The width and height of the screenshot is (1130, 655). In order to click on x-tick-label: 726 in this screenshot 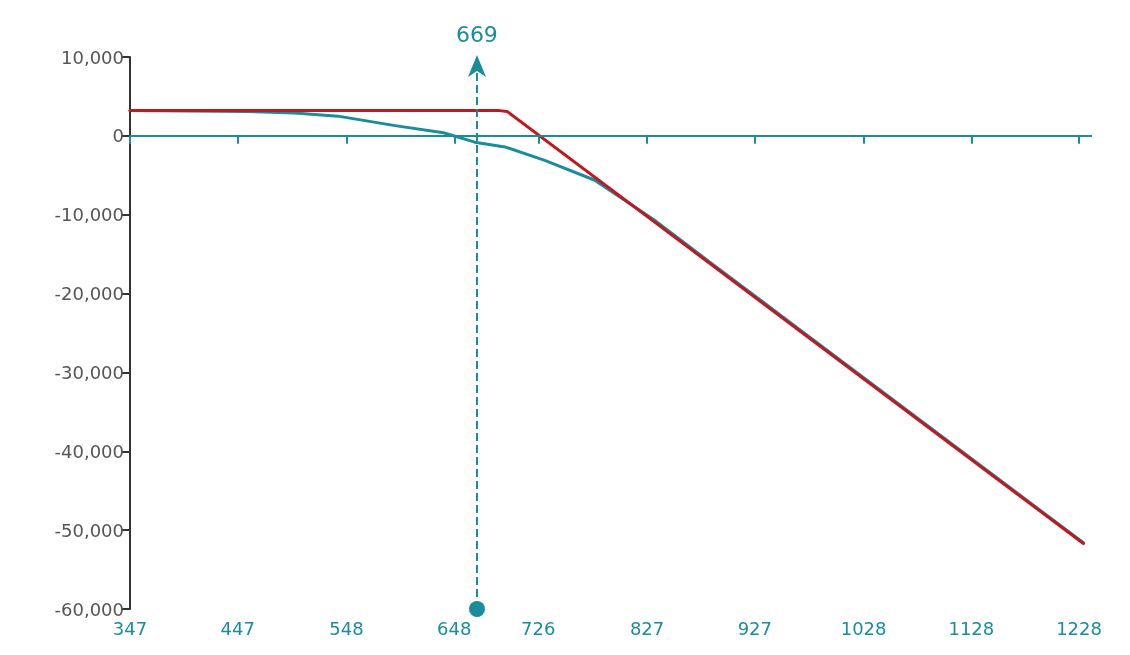, I will do `click(538, 628)`.